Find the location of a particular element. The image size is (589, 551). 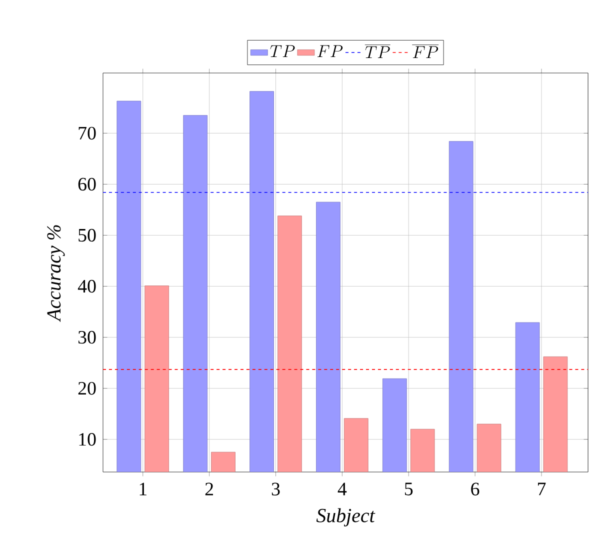

y-tick-label: 50 is located at coordinates (87, 235).